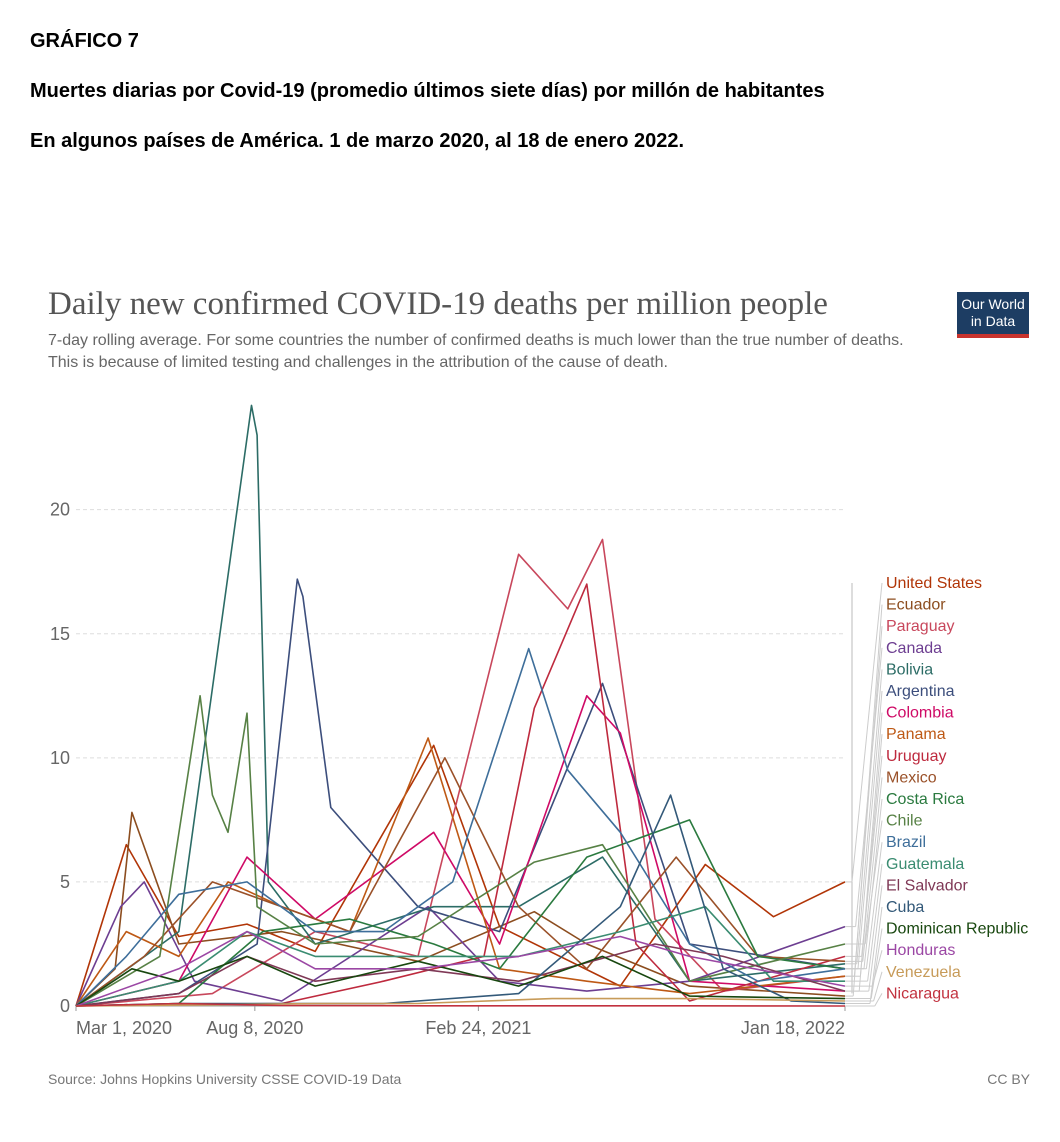 Image resolution: width=1060 pixels, height=1142 pixels. What do you see at coordinates (925, 864) in the screenshot?
I see `legend-label: Guatemala` at bounding box center [925, 864].